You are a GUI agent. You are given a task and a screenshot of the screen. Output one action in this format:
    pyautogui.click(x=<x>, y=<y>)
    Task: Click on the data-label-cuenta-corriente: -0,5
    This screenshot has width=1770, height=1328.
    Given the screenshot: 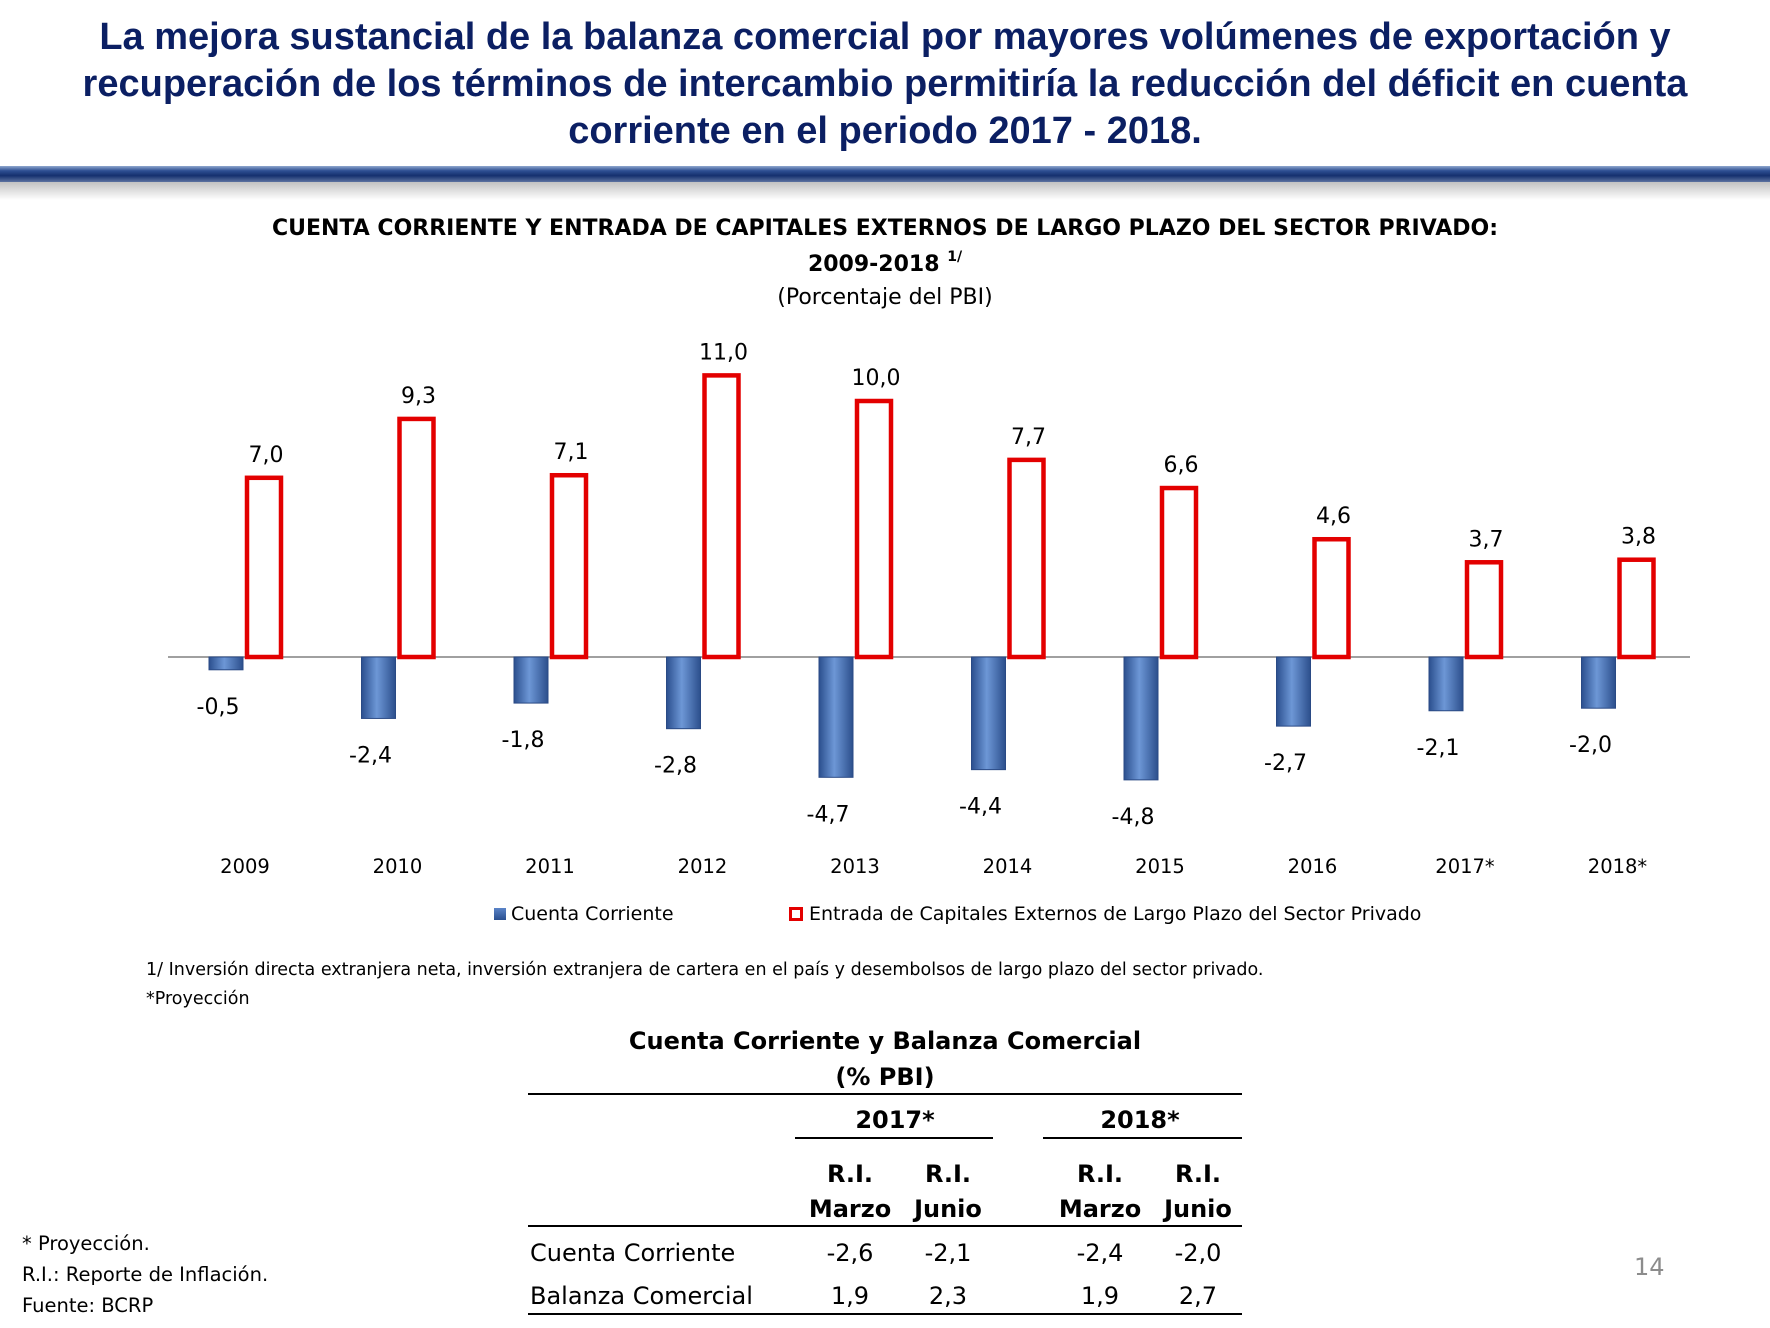 What is the action you would take?
    pyautogui.click(x=218, y=707)
    